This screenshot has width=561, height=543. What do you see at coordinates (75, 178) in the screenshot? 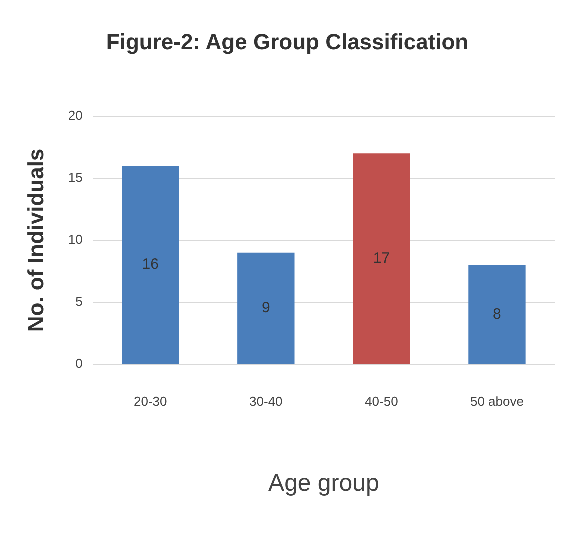
I see `y-tick-label: 15` at bounding box center [75, 178].